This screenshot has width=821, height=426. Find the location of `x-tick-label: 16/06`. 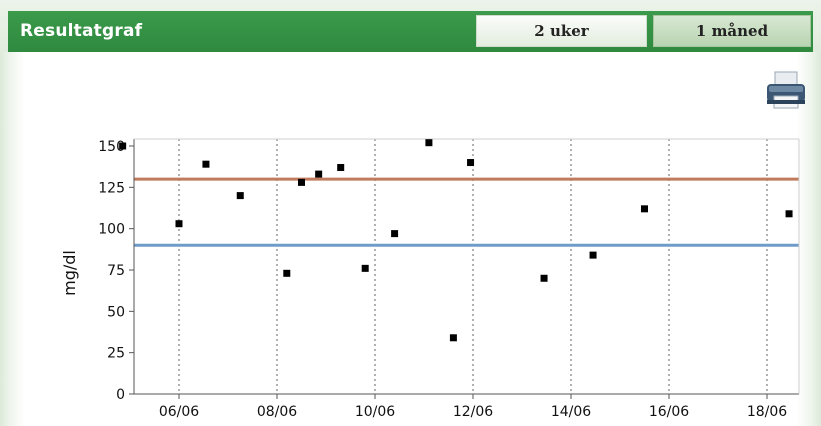

x-tick-label: 16/06 is located at coordinates (669, 412).